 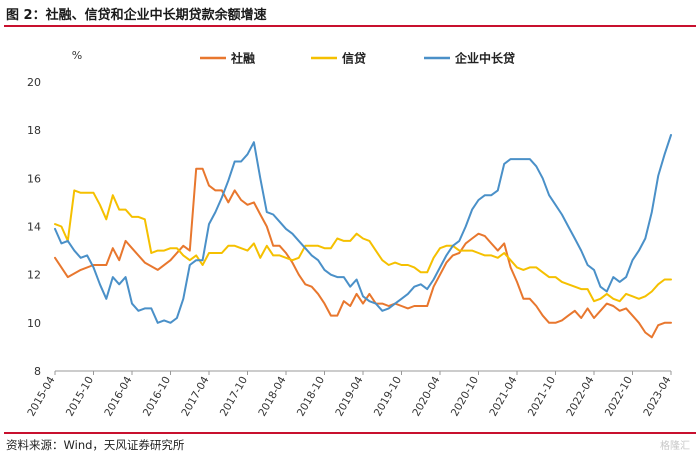 I want to click on legend-label: 社融, so click(x=242, y=58).